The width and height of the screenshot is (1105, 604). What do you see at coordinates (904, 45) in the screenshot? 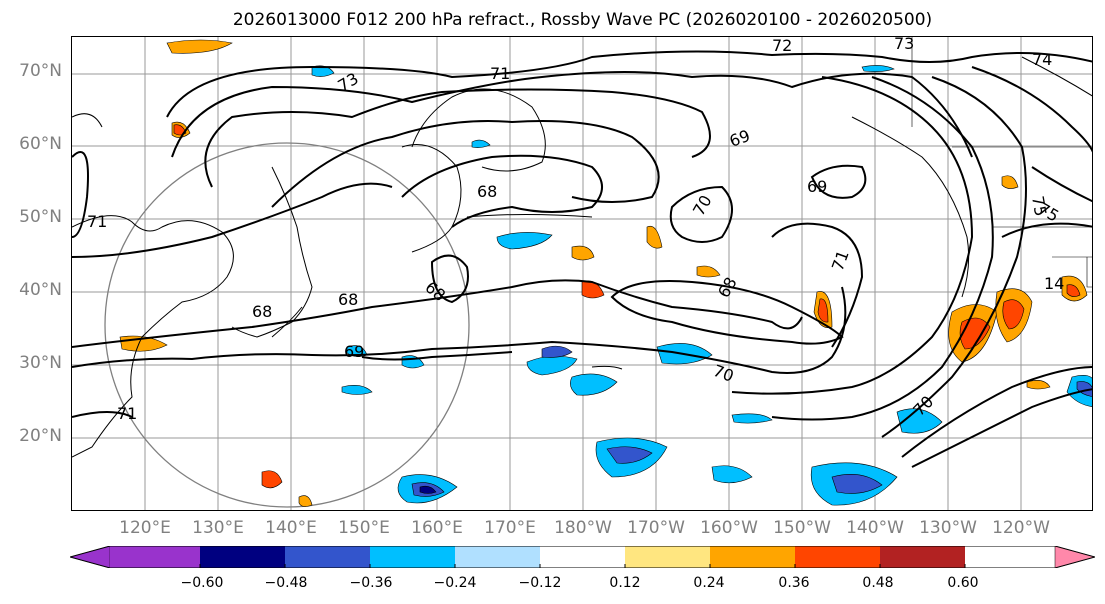
I see `contour-label: 73` at bounding box center [904, 45].